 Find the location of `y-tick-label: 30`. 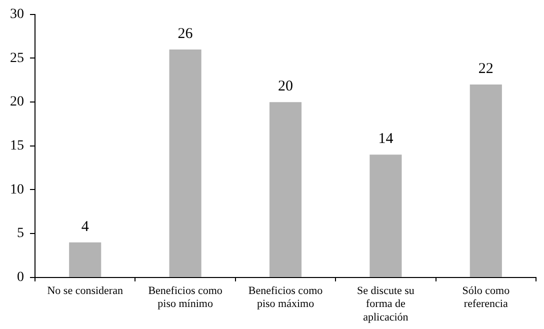

y-tick-label: 30 is located at coordinates (17, 14).